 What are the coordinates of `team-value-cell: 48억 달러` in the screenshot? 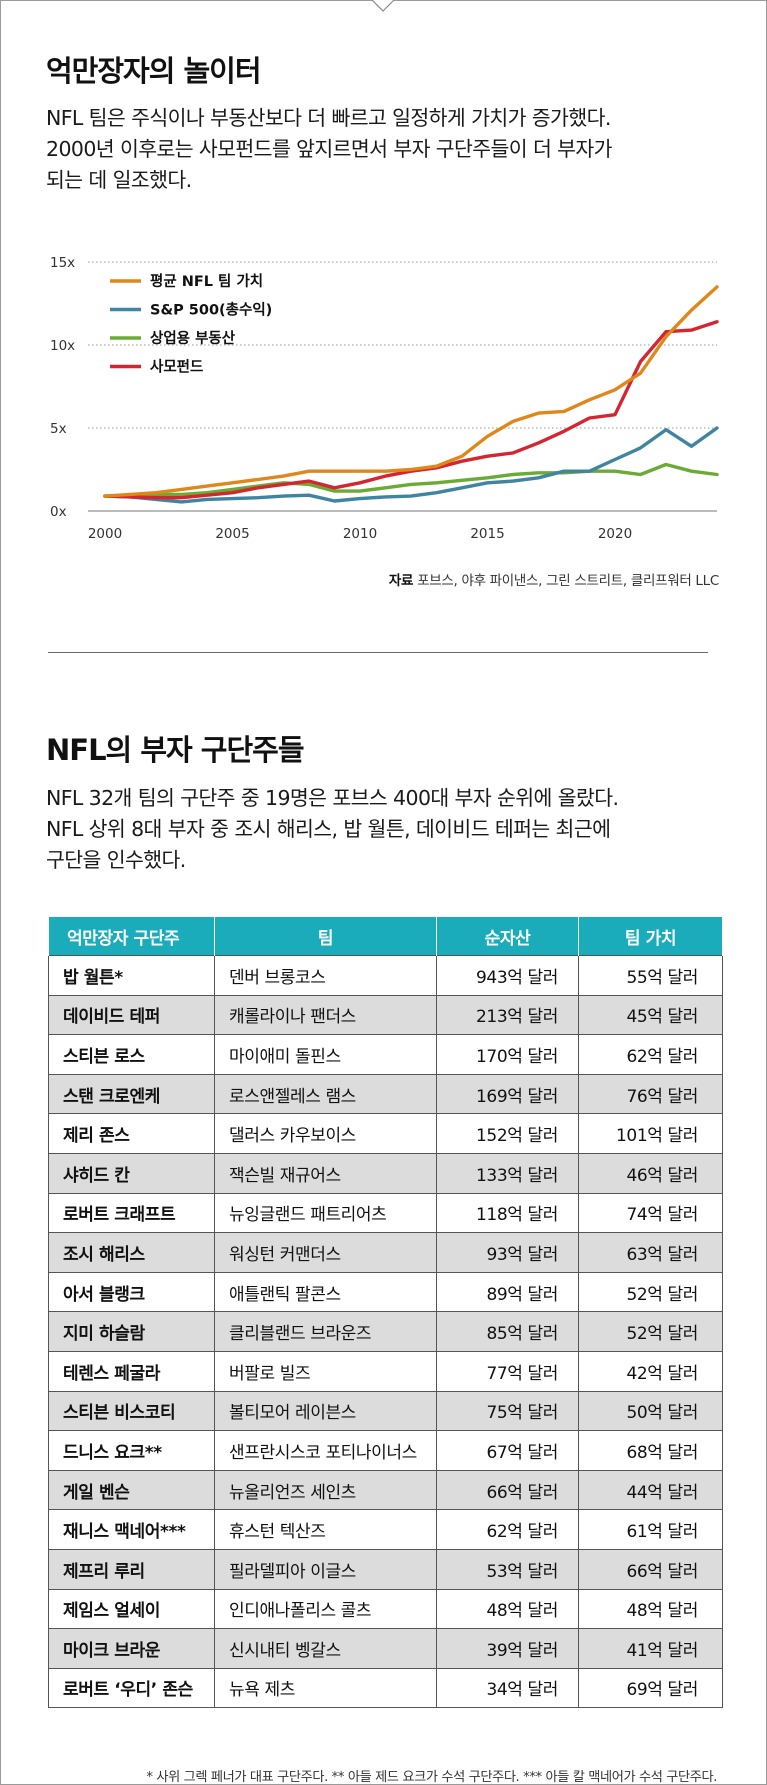 It's located at (650, 1609).